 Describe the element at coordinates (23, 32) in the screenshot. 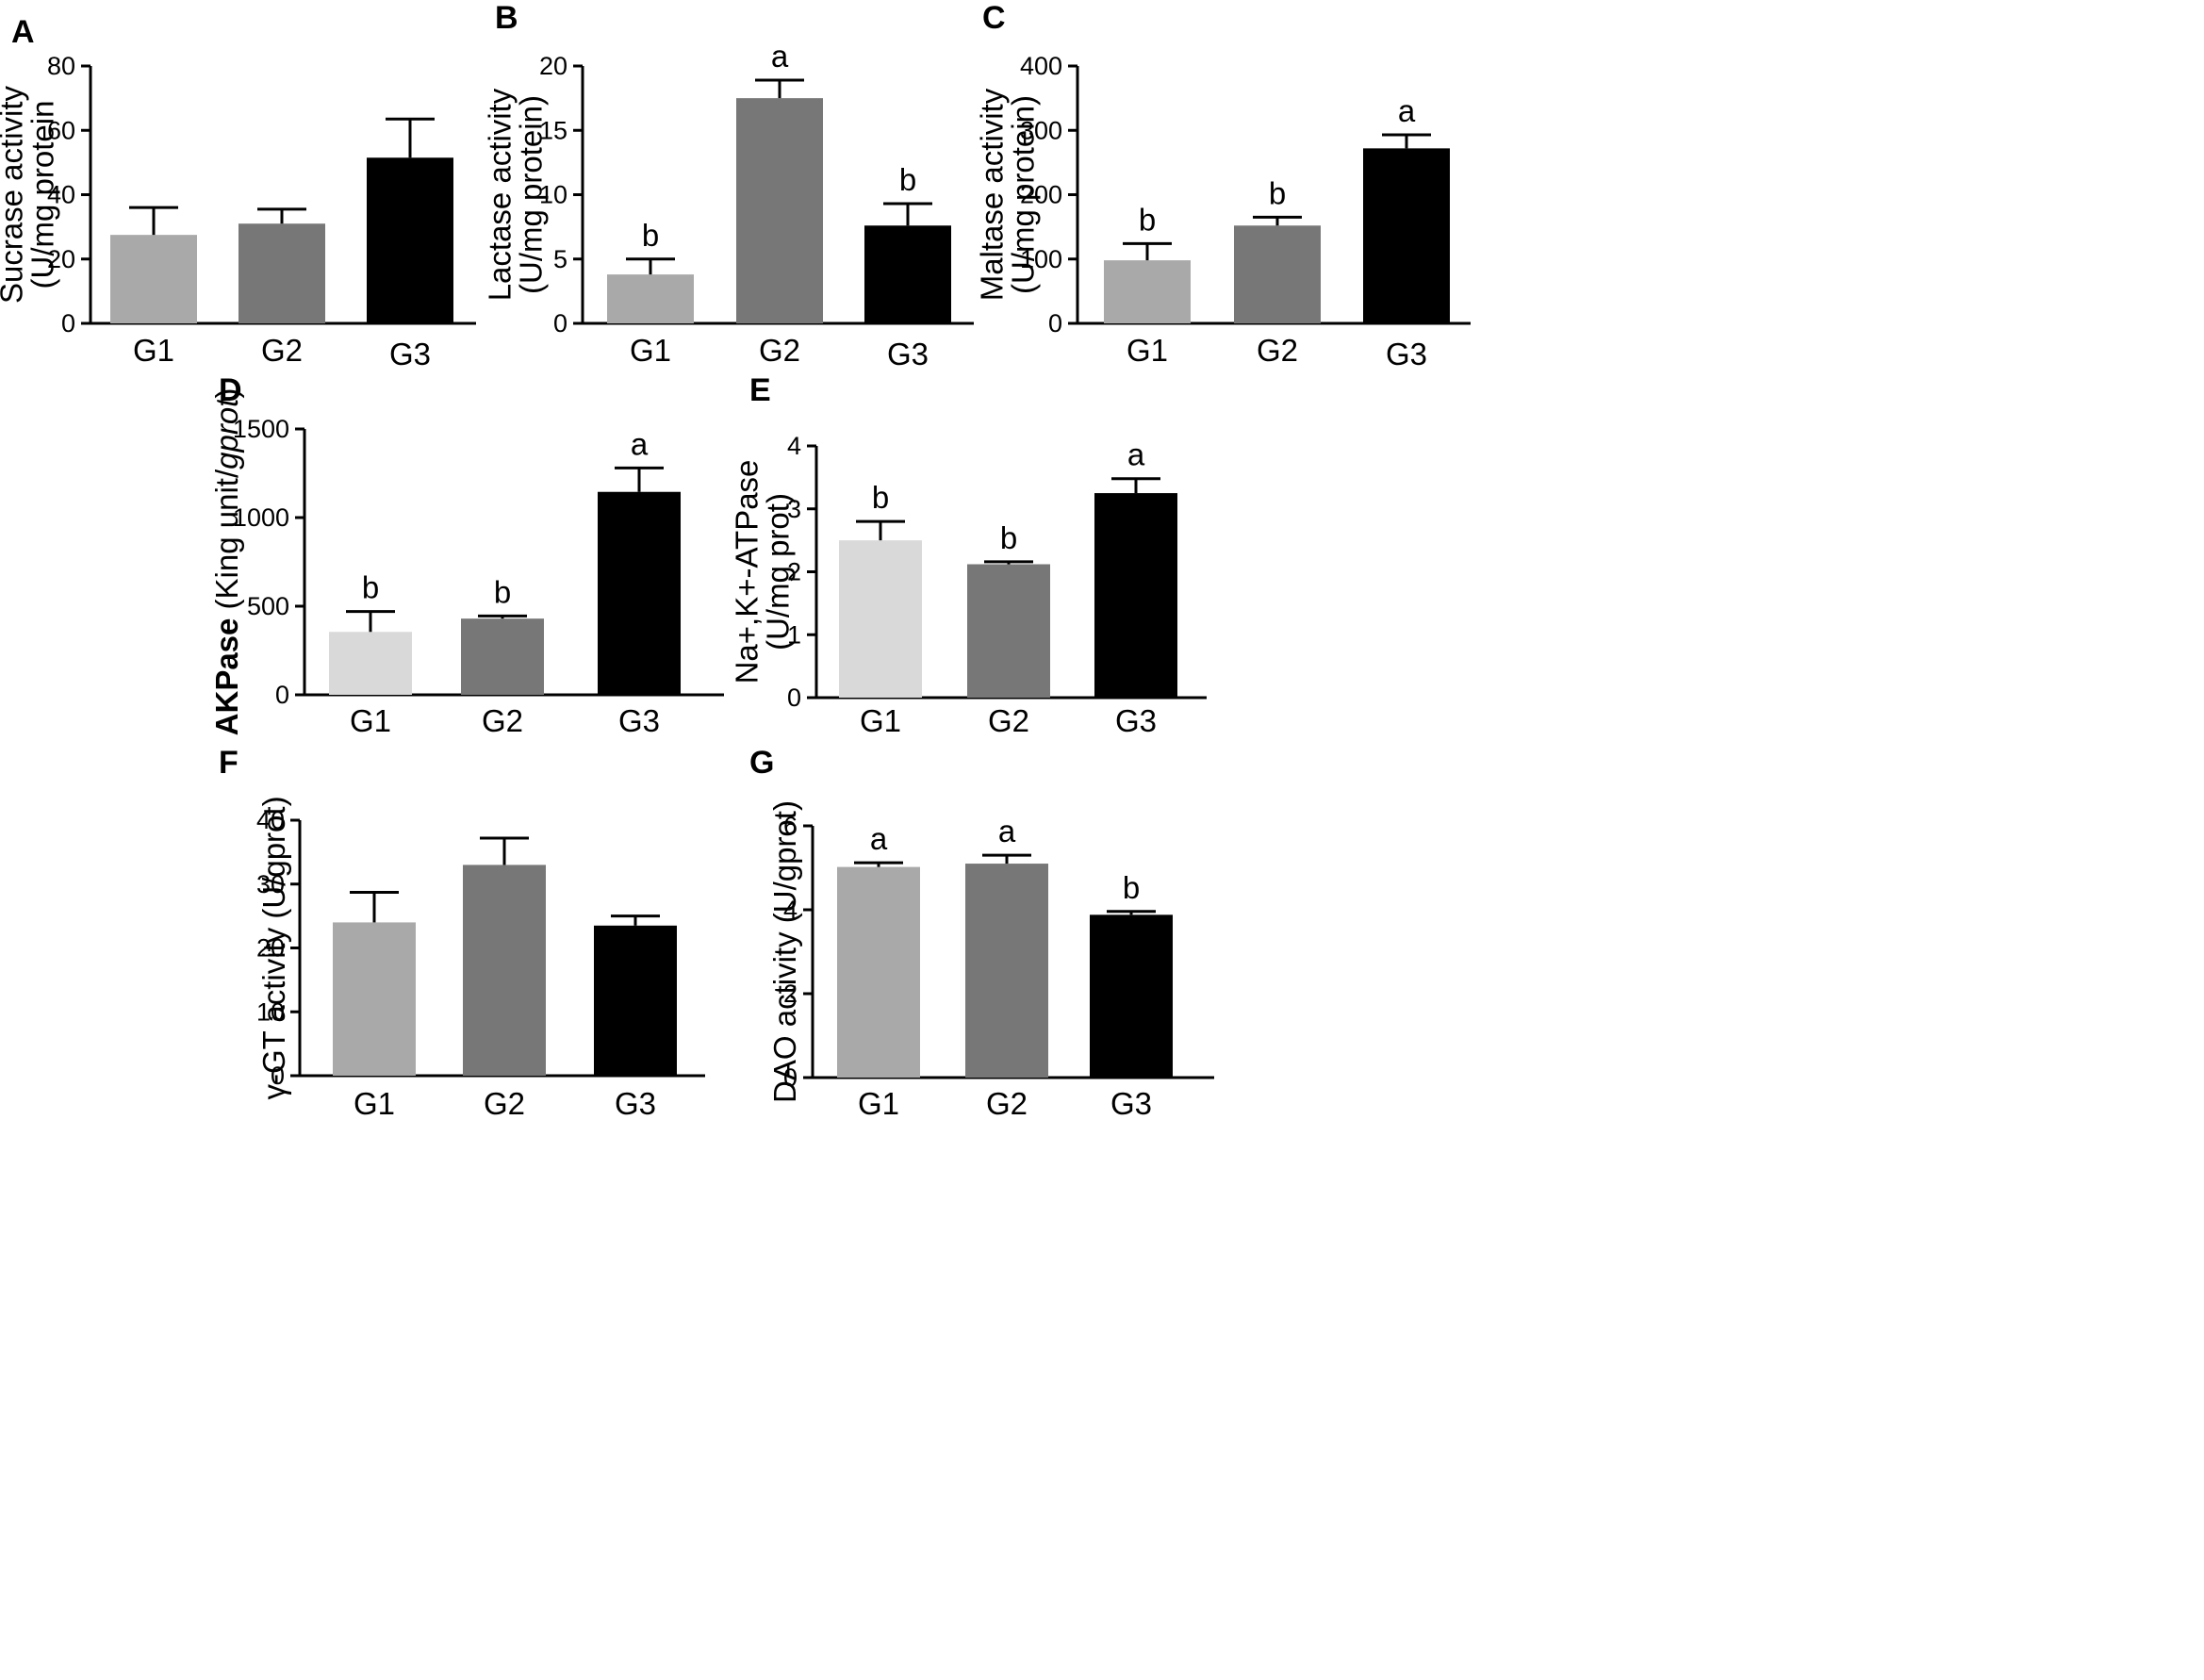

I see `panel-letter-a: A` at that location.